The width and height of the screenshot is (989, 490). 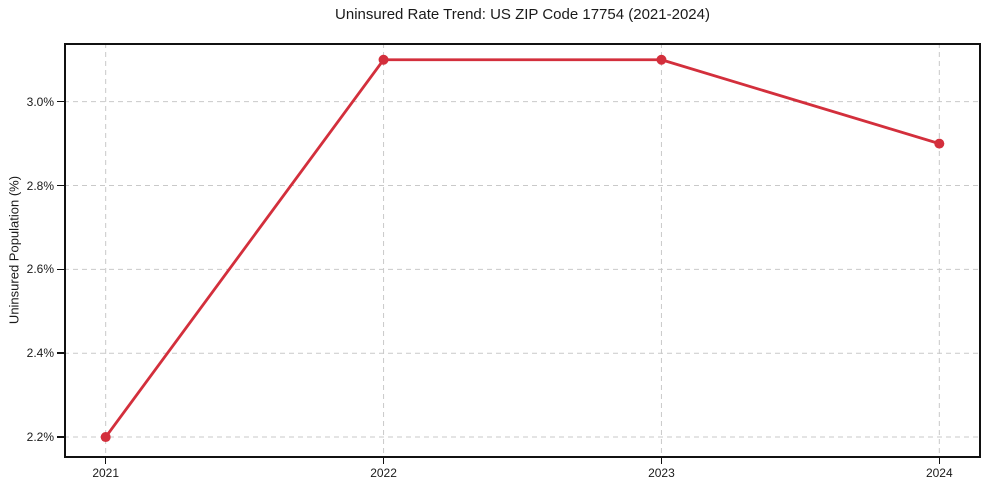 I want to click on y-axis-label: Uninsured Population (%), so click(x=14, y=250).